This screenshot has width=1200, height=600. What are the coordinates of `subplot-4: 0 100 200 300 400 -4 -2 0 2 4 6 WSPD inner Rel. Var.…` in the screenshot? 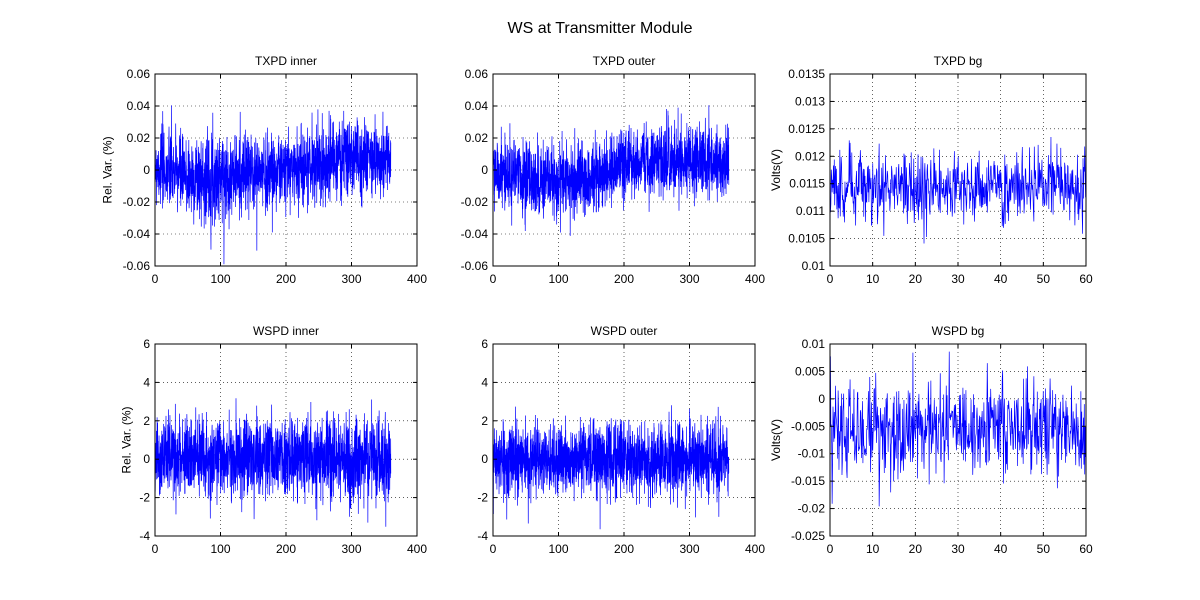 It's located at (273, 440).